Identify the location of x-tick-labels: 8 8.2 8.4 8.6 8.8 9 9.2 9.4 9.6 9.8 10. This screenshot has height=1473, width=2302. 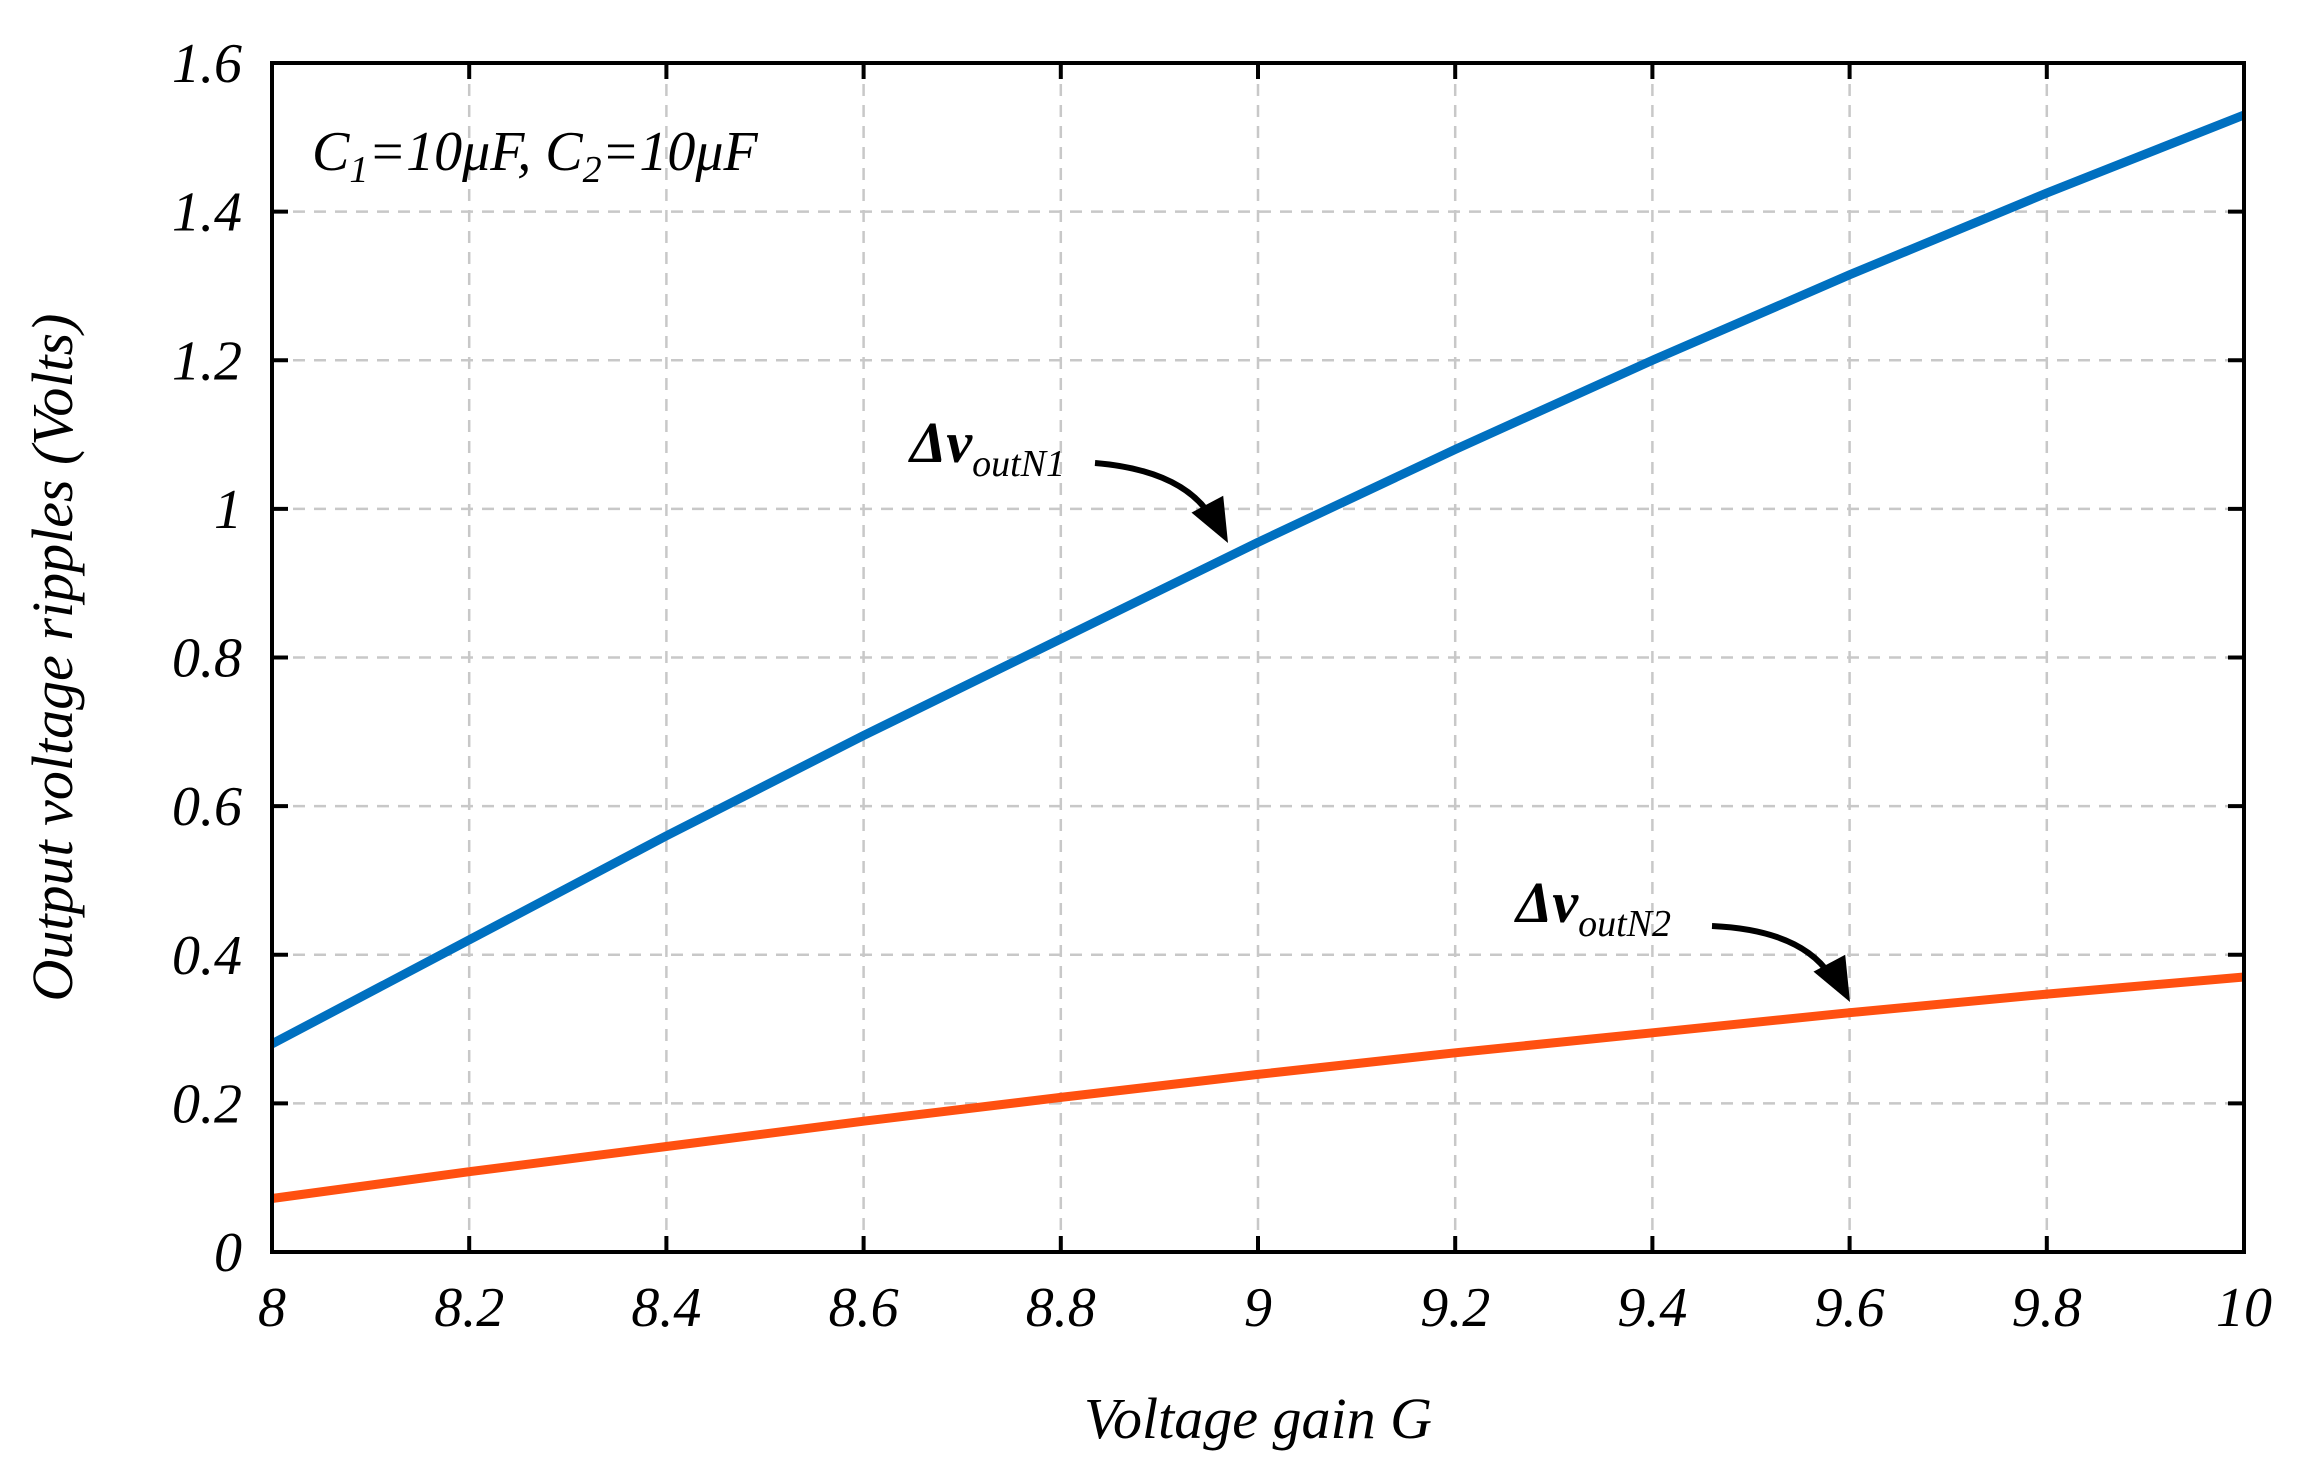
(1265, 1308).